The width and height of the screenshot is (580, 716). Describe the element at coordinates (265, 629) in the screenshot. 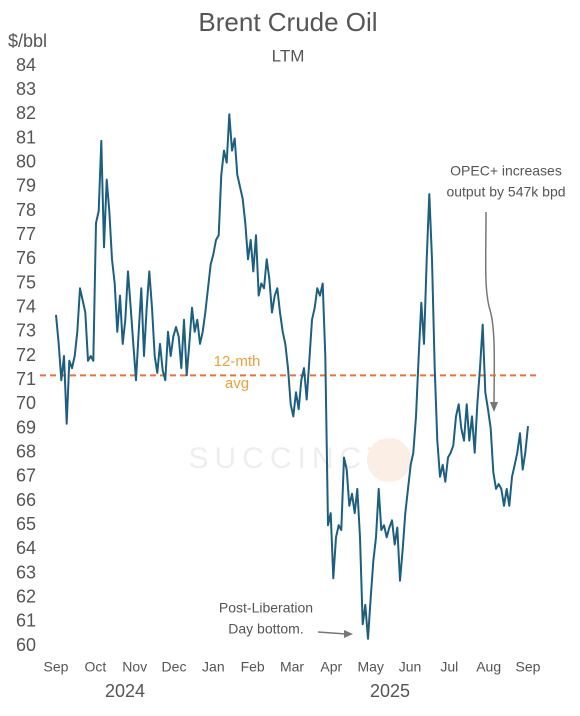

I see `annotation: Day bottom.` at that location.